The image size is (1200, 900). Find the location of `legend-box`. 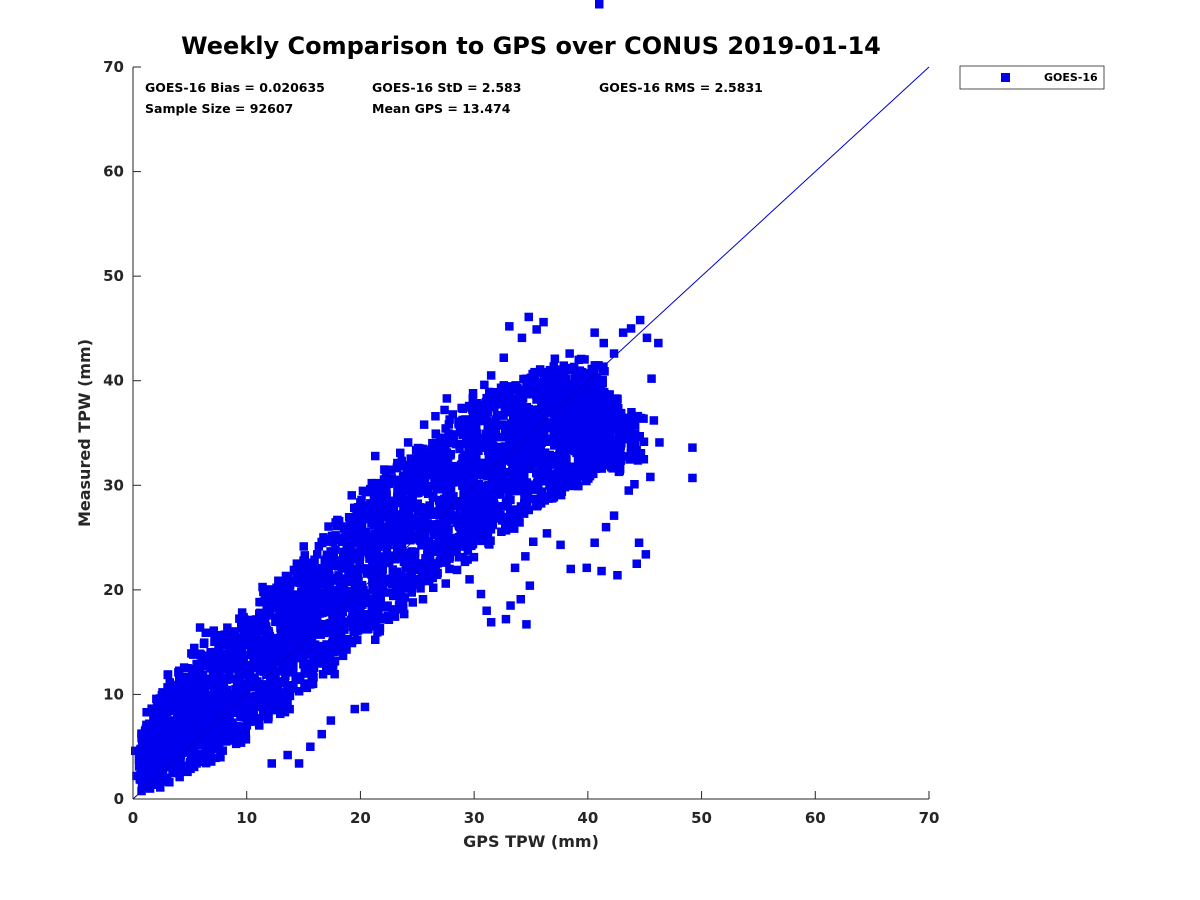

legend-box is located at coordinates (1032, 77).